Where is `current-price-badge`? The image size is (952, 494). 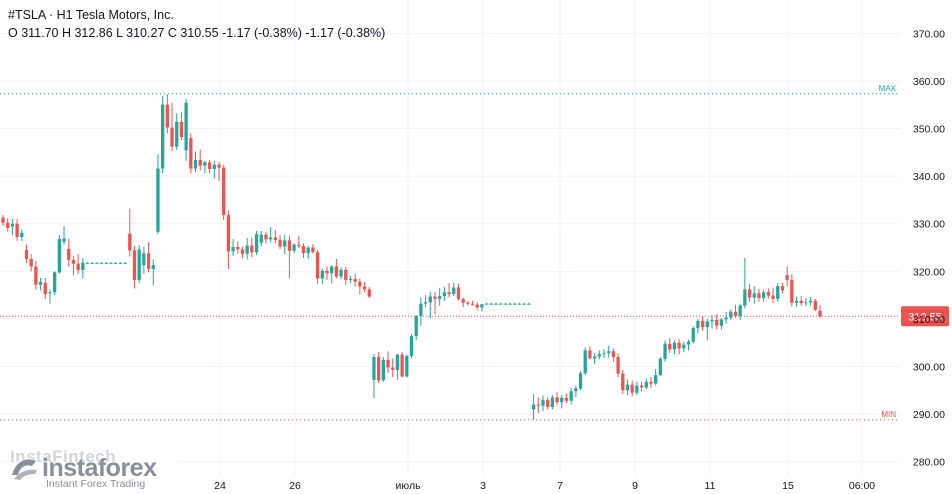 current-price-badge is located at coordinates (925, 316).